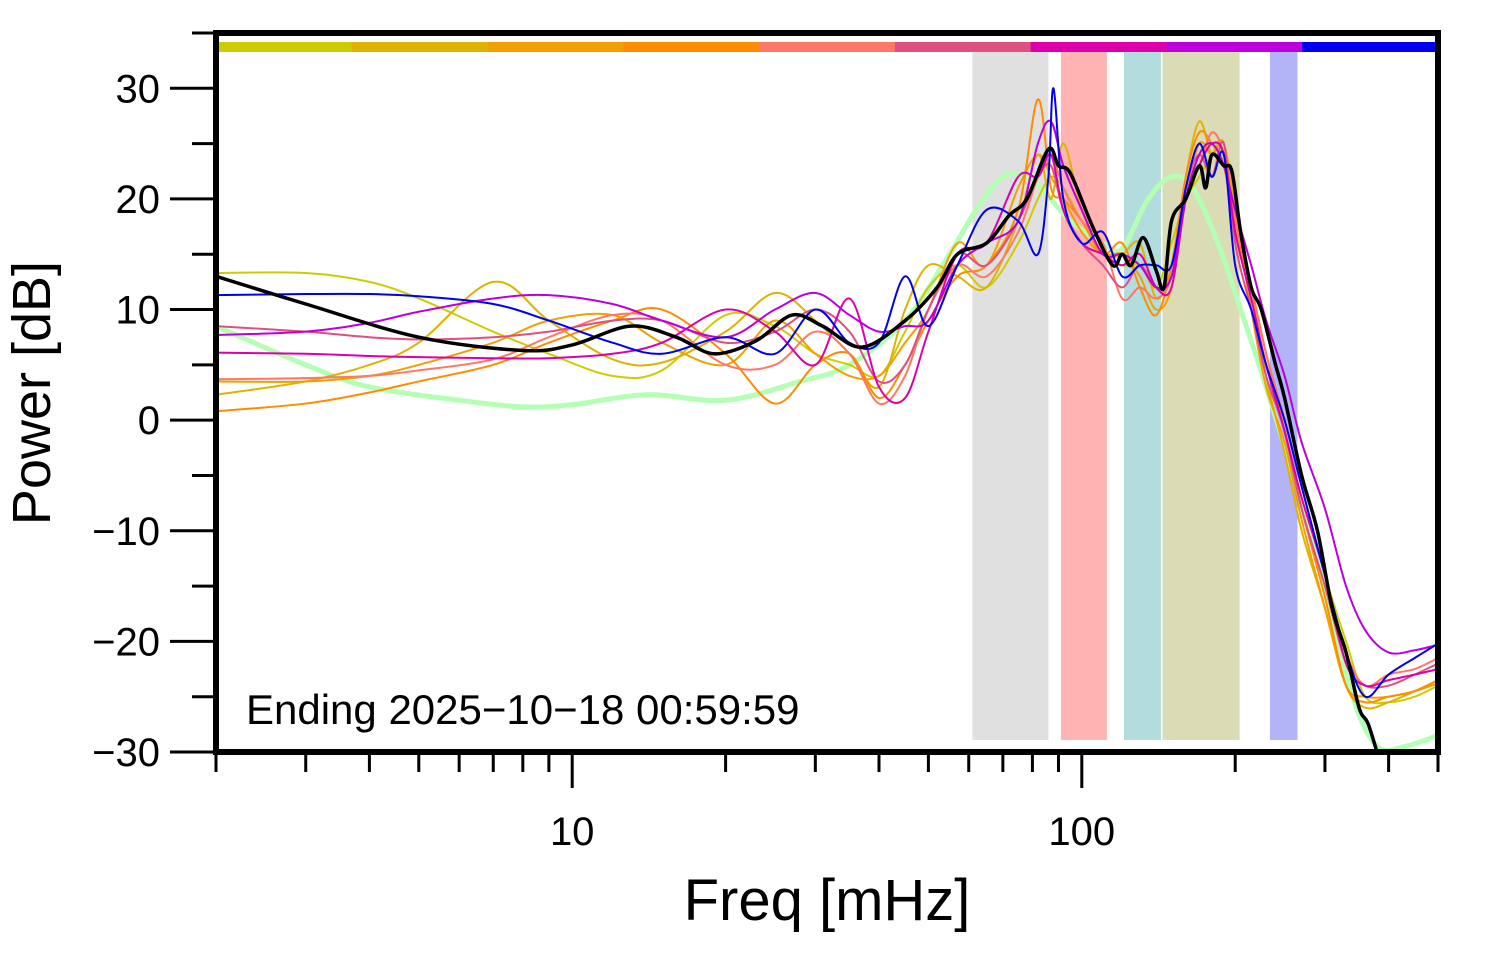  Describe the element at coordinates (1081, 832) in the screenshot. I see `x-tick-label: 100` at that location.